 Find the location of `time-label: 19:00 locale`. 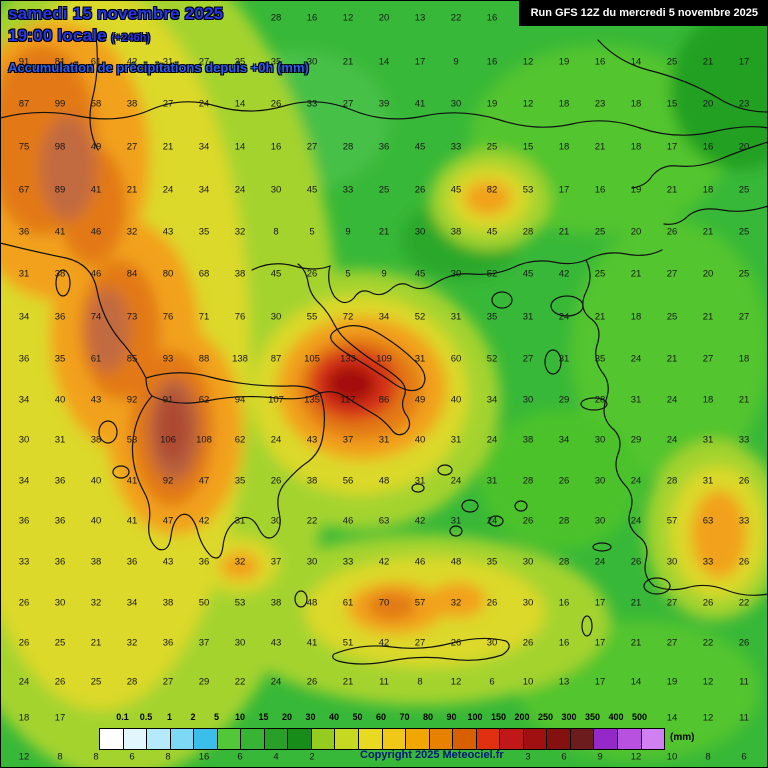

time-label: 19:00 locale is located at coordinates (57, 35).